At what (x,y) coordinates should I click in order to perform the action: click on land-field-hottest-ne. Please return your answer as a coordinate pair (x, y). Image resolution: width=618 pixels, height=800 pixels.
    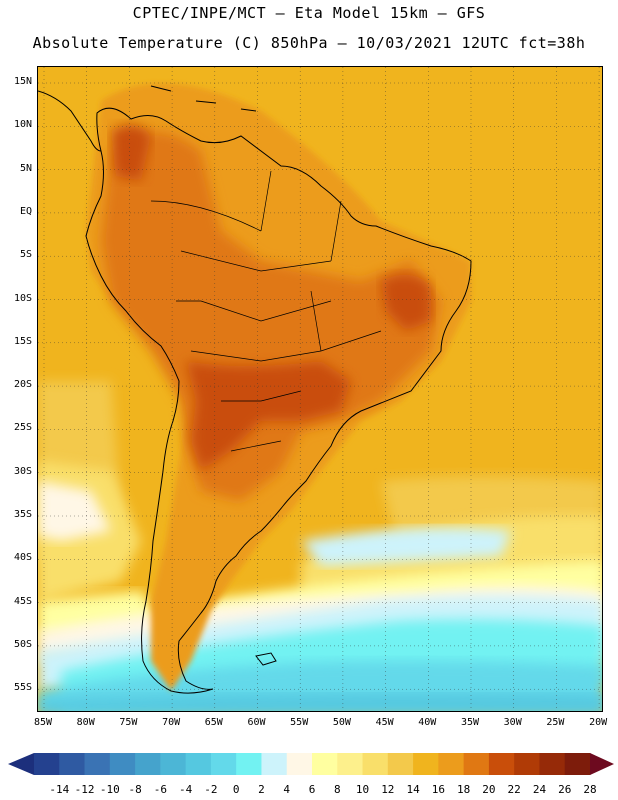
    Looking at the image, I should click on (406, 302).